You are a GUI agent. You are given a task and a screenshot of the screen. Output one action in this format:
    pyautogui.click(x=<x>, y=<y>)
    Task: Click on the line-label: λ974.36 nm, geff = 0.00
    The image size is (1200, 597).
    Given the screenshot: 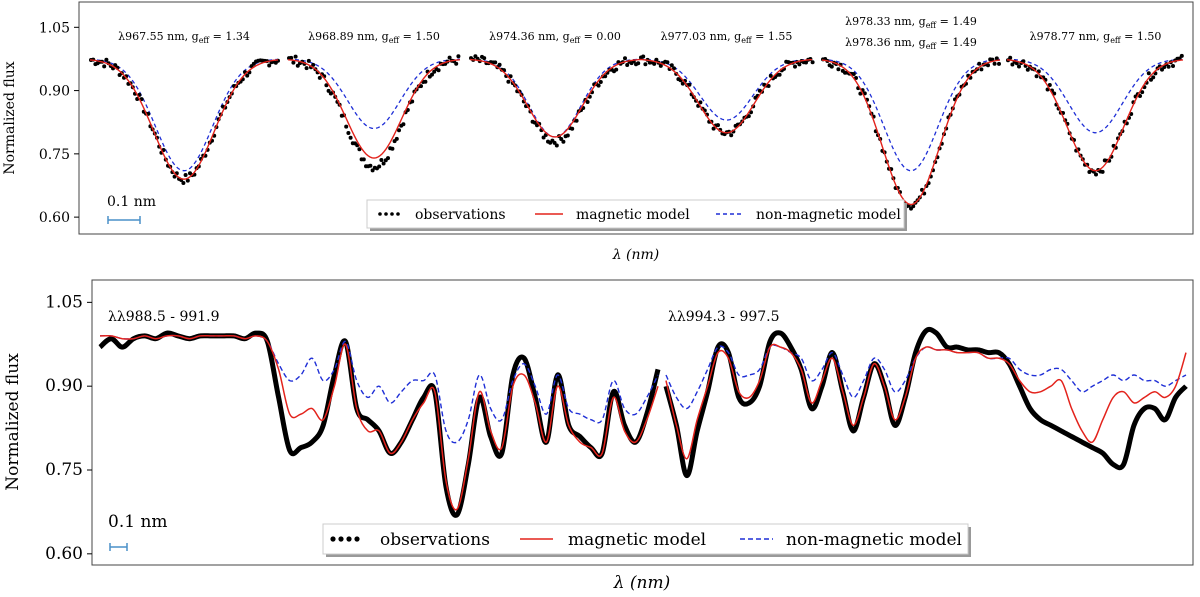 What is the action you would take?
    pyautogui.click(x=555, y=37)
    